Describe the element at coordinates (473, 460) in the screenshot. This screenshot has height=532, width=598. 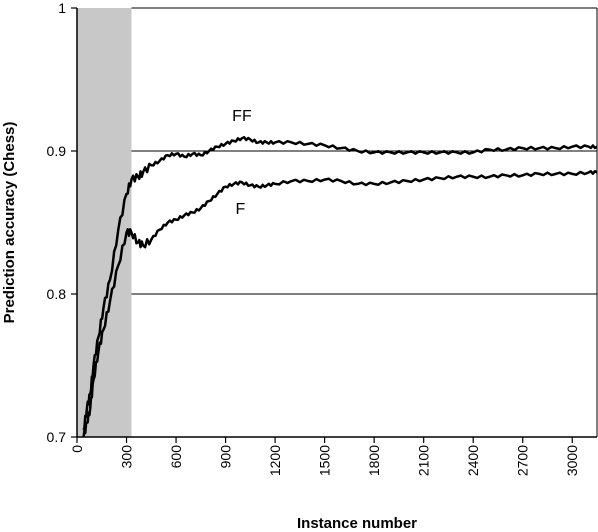
I see `x-tick-label-2400: 2400` at that location.